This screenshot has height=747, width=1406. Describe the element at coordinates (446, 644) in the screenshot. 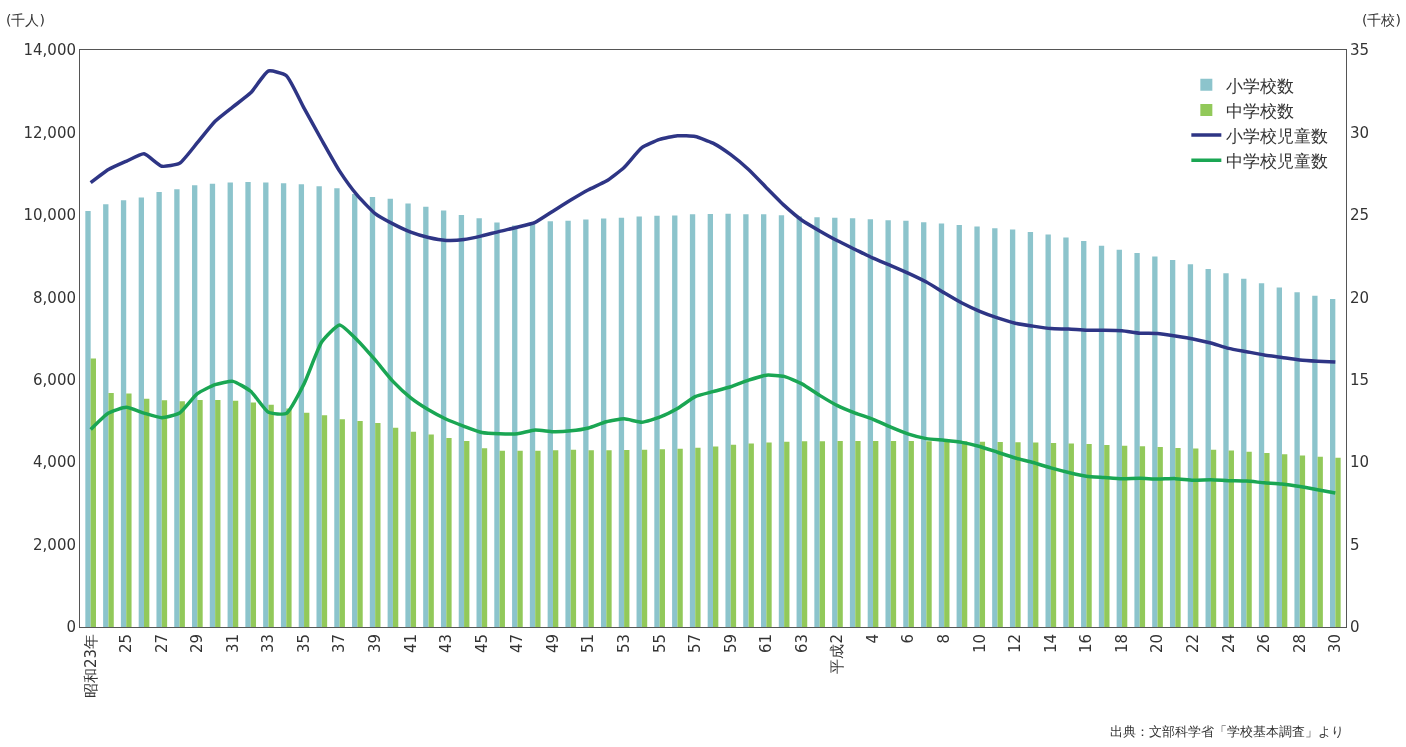

I see `x-tick-label: 43` at that location.